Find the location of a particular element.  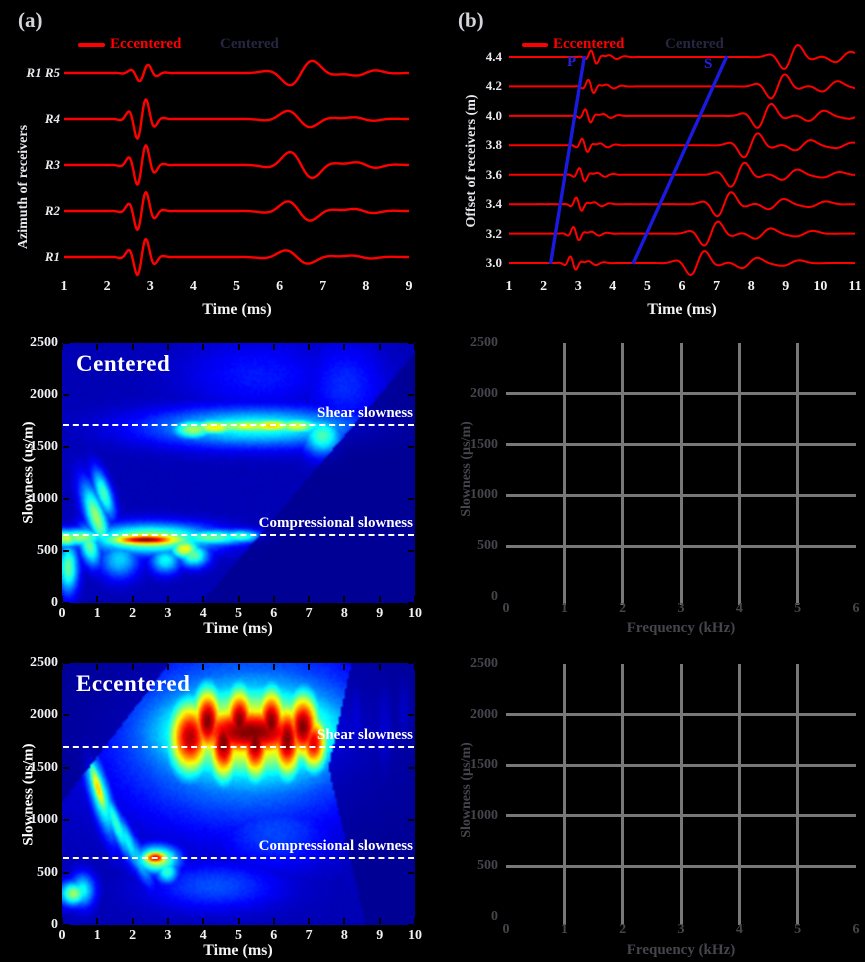

panel-d-heatmap is located at coordinates (238, 794).